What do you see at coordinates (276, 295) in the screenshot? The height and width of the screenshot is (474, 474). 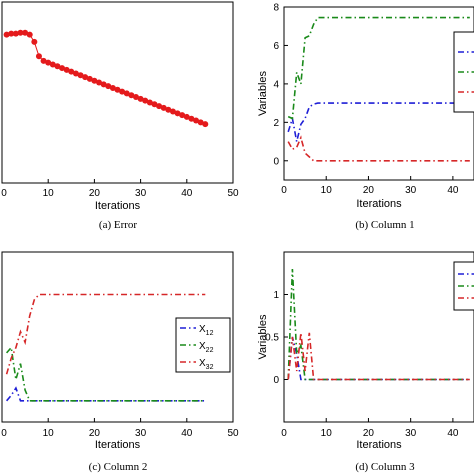 I see `y-tick-label: 1` at bounding box center [276, 295].